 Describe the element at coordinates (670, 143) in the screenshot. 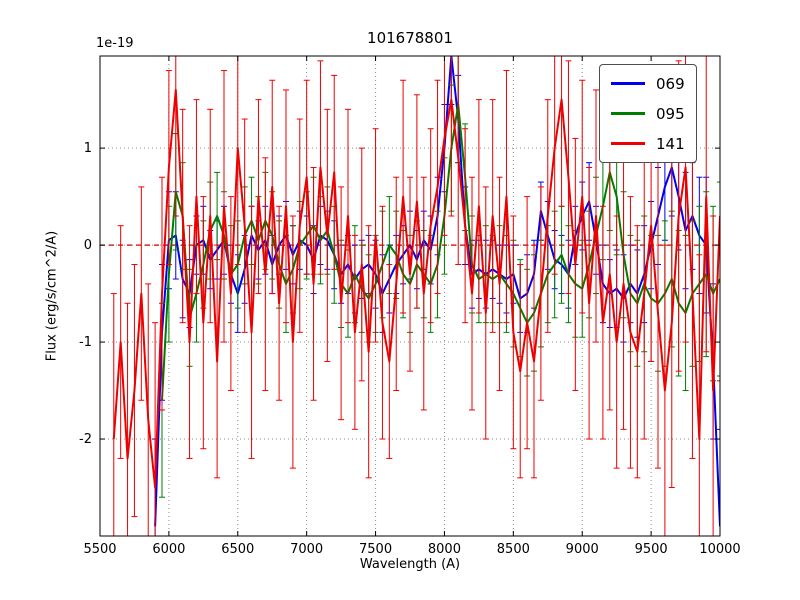

I see `legend-label-141: 141` at that location.